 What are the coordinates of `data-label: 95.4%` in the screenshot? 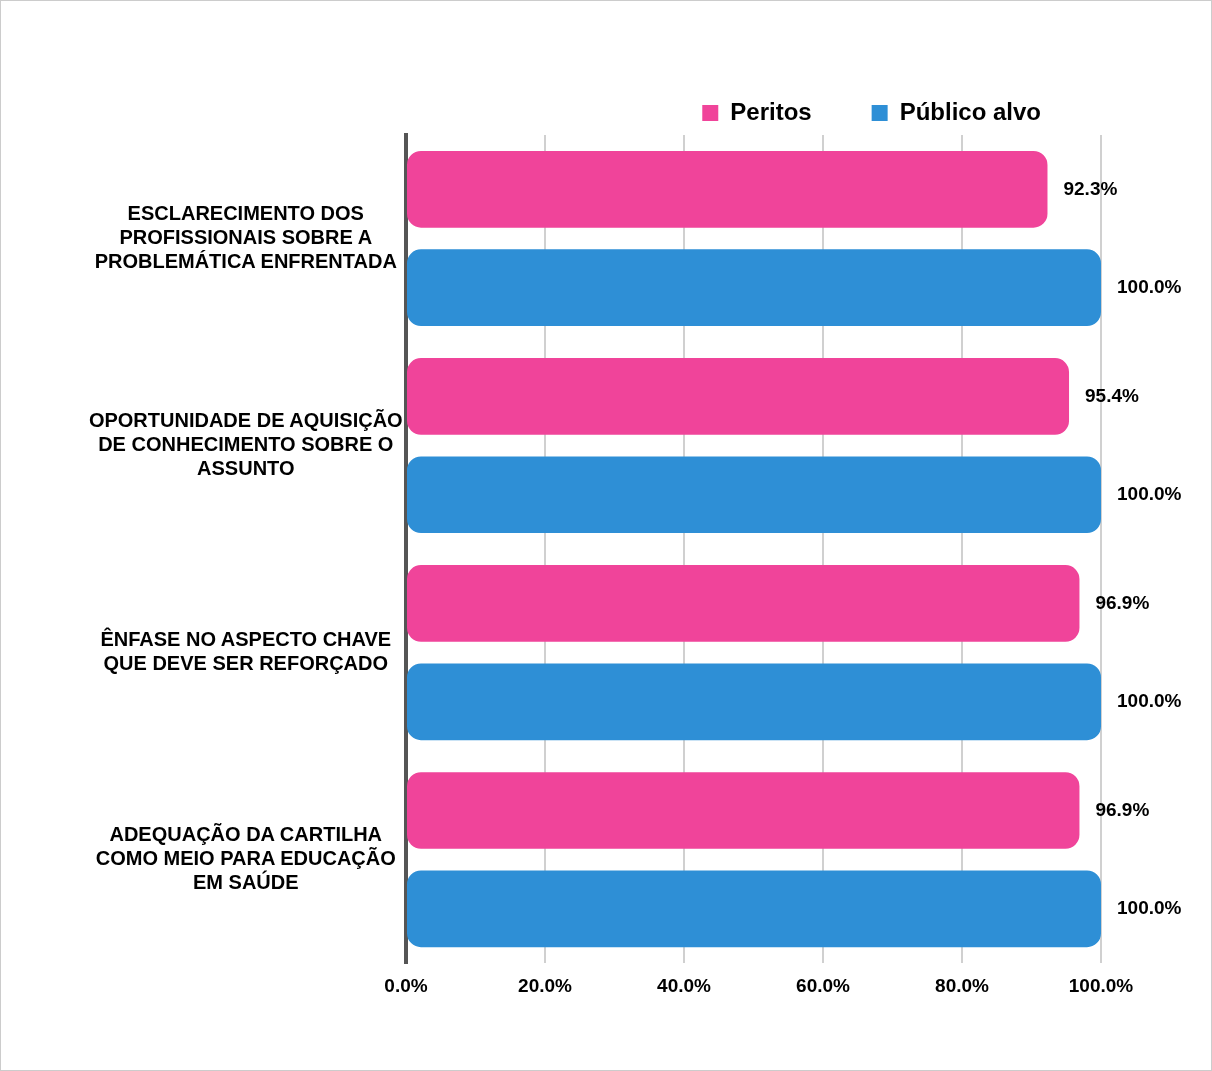 It's located at (1112, 395).